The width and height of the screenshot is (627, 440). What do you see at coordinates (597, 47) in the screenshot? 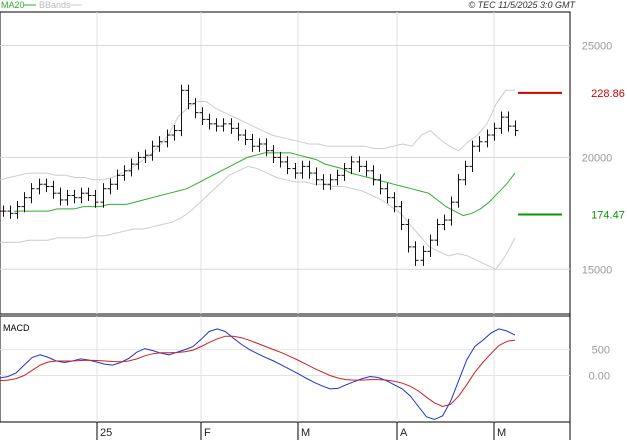
I see `price-tick-label: 25000` at bounding box center [597, 47].